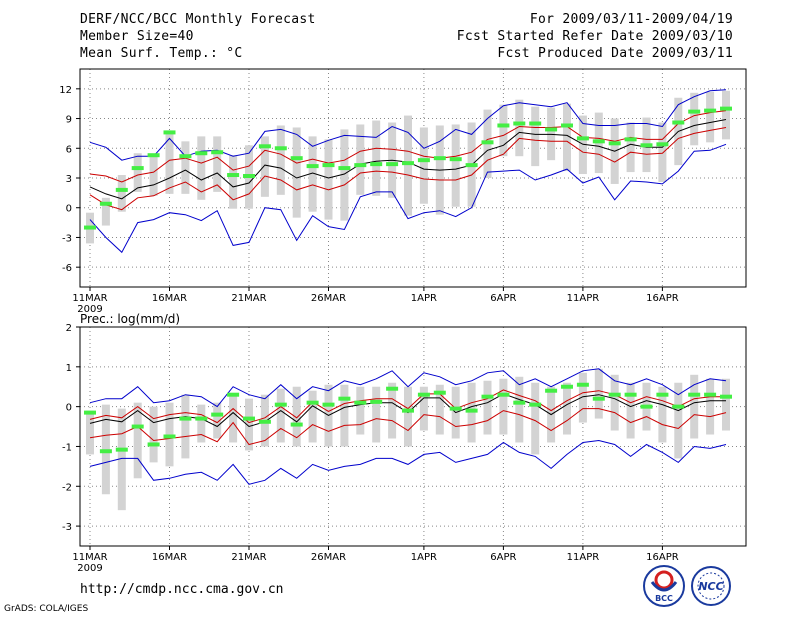  Describe the element at coordinates (169, 557) in the screenshot. I see `precip-x-tick-label: 16MAR` at that location.